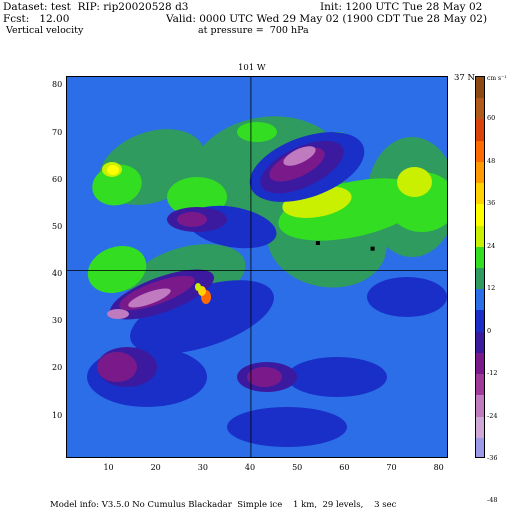  Describe the element at coordinates (57, 274) in the screenshot. I see `y-tick-label: 40` at that location.